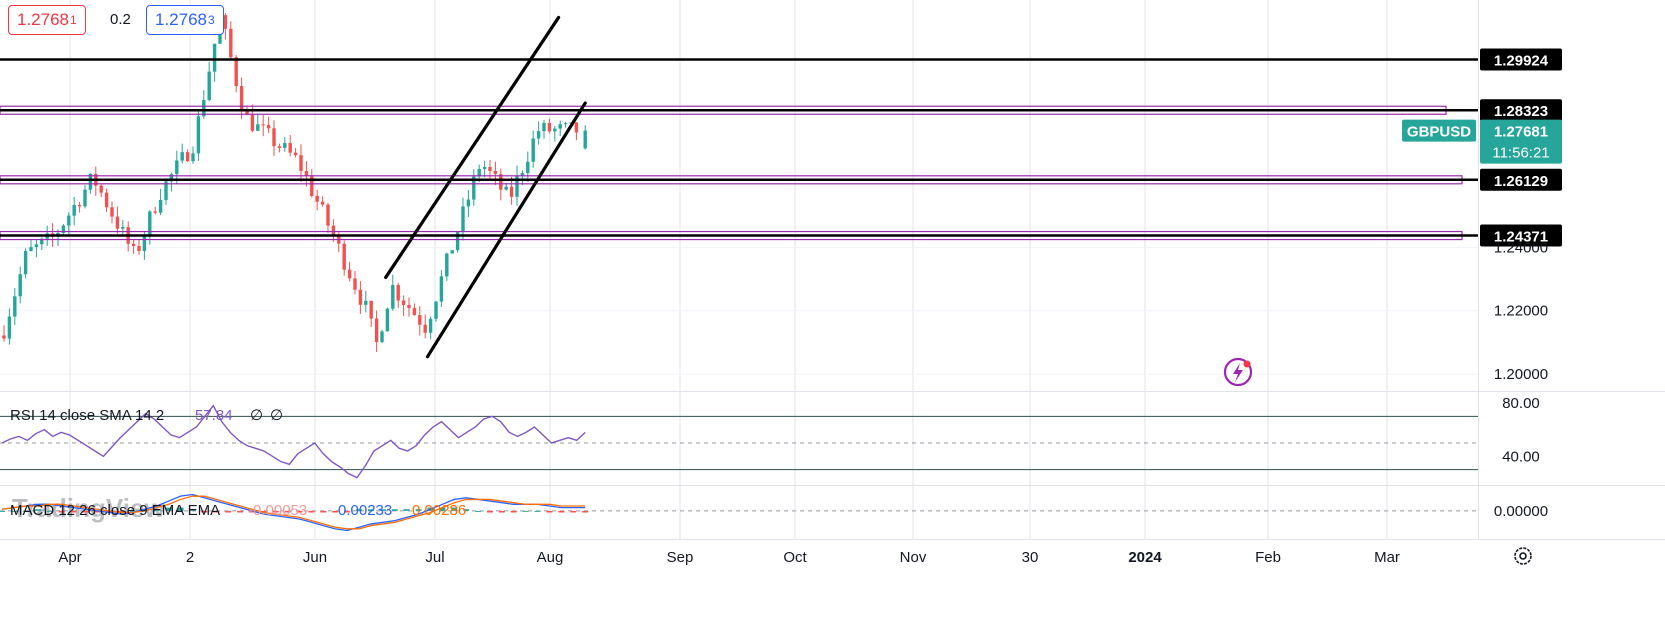 This screenshot has height=621, width=1665. I want to click on macd-line, so click(293, 512).